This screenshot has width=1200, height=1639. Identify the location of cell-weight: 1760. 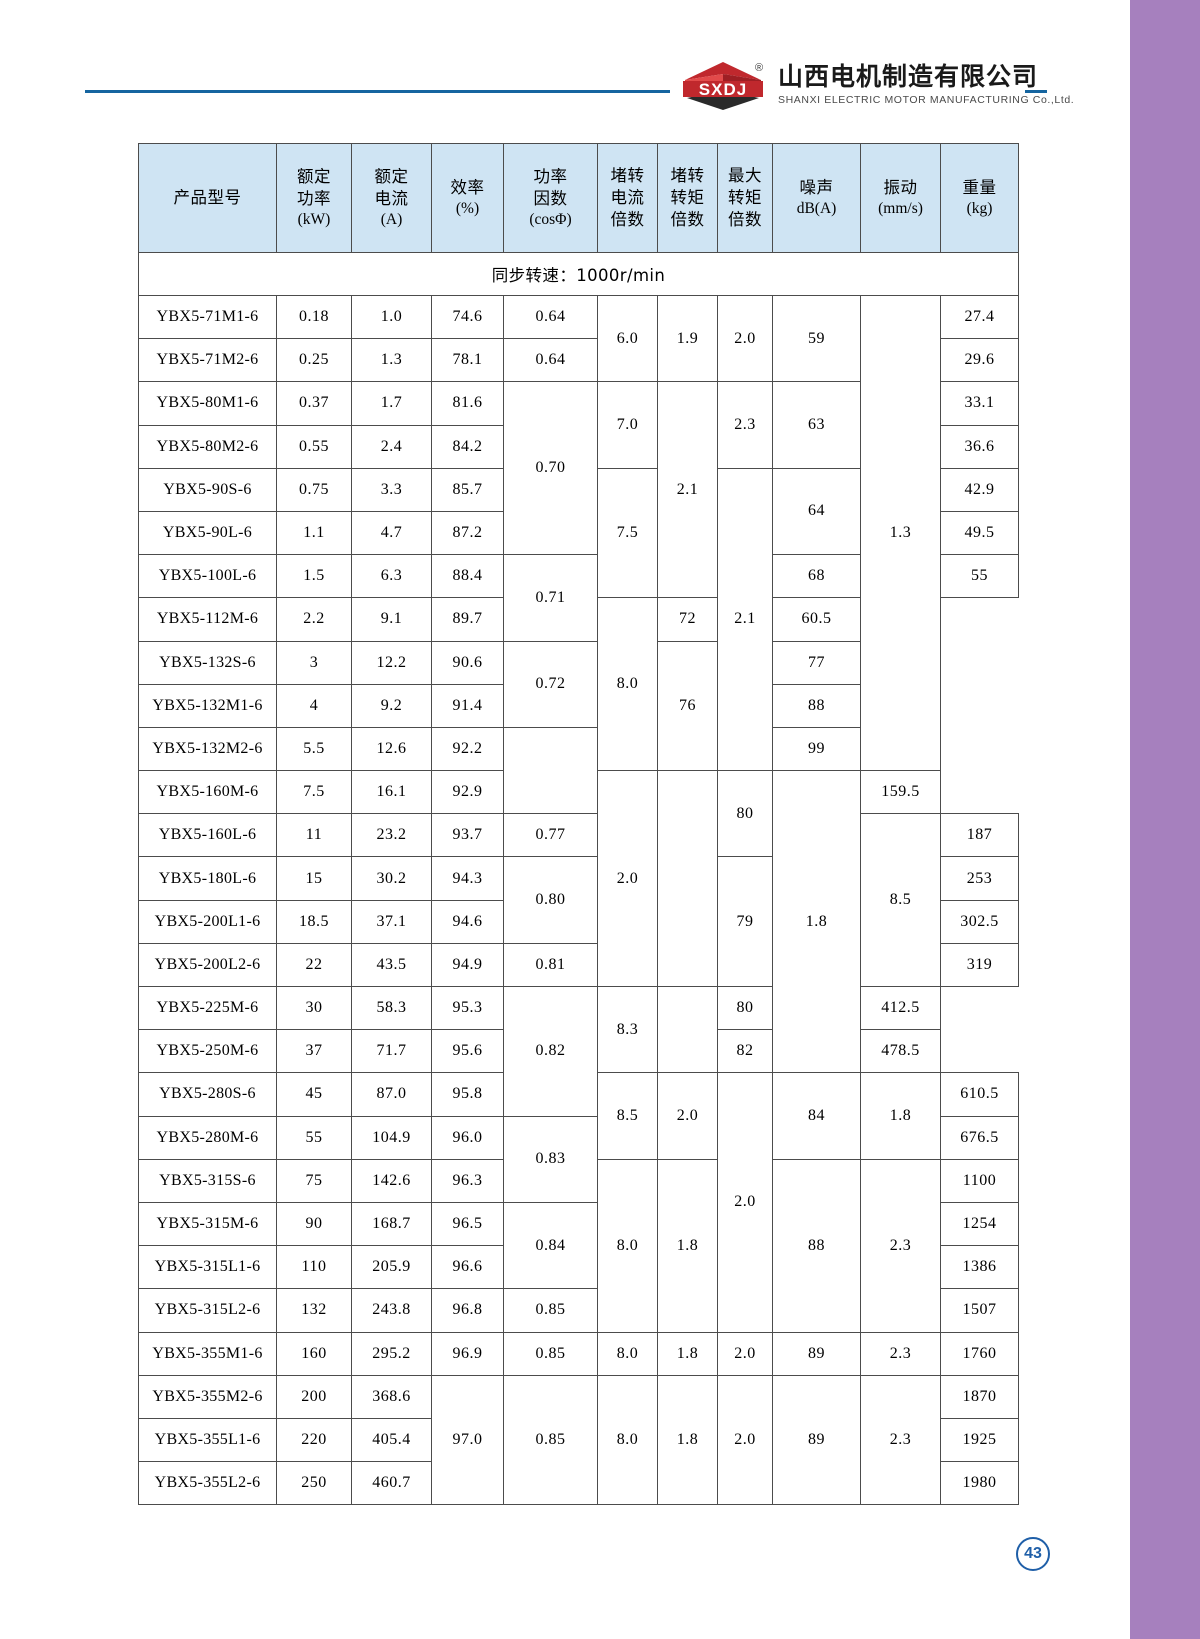
(979, 1353).